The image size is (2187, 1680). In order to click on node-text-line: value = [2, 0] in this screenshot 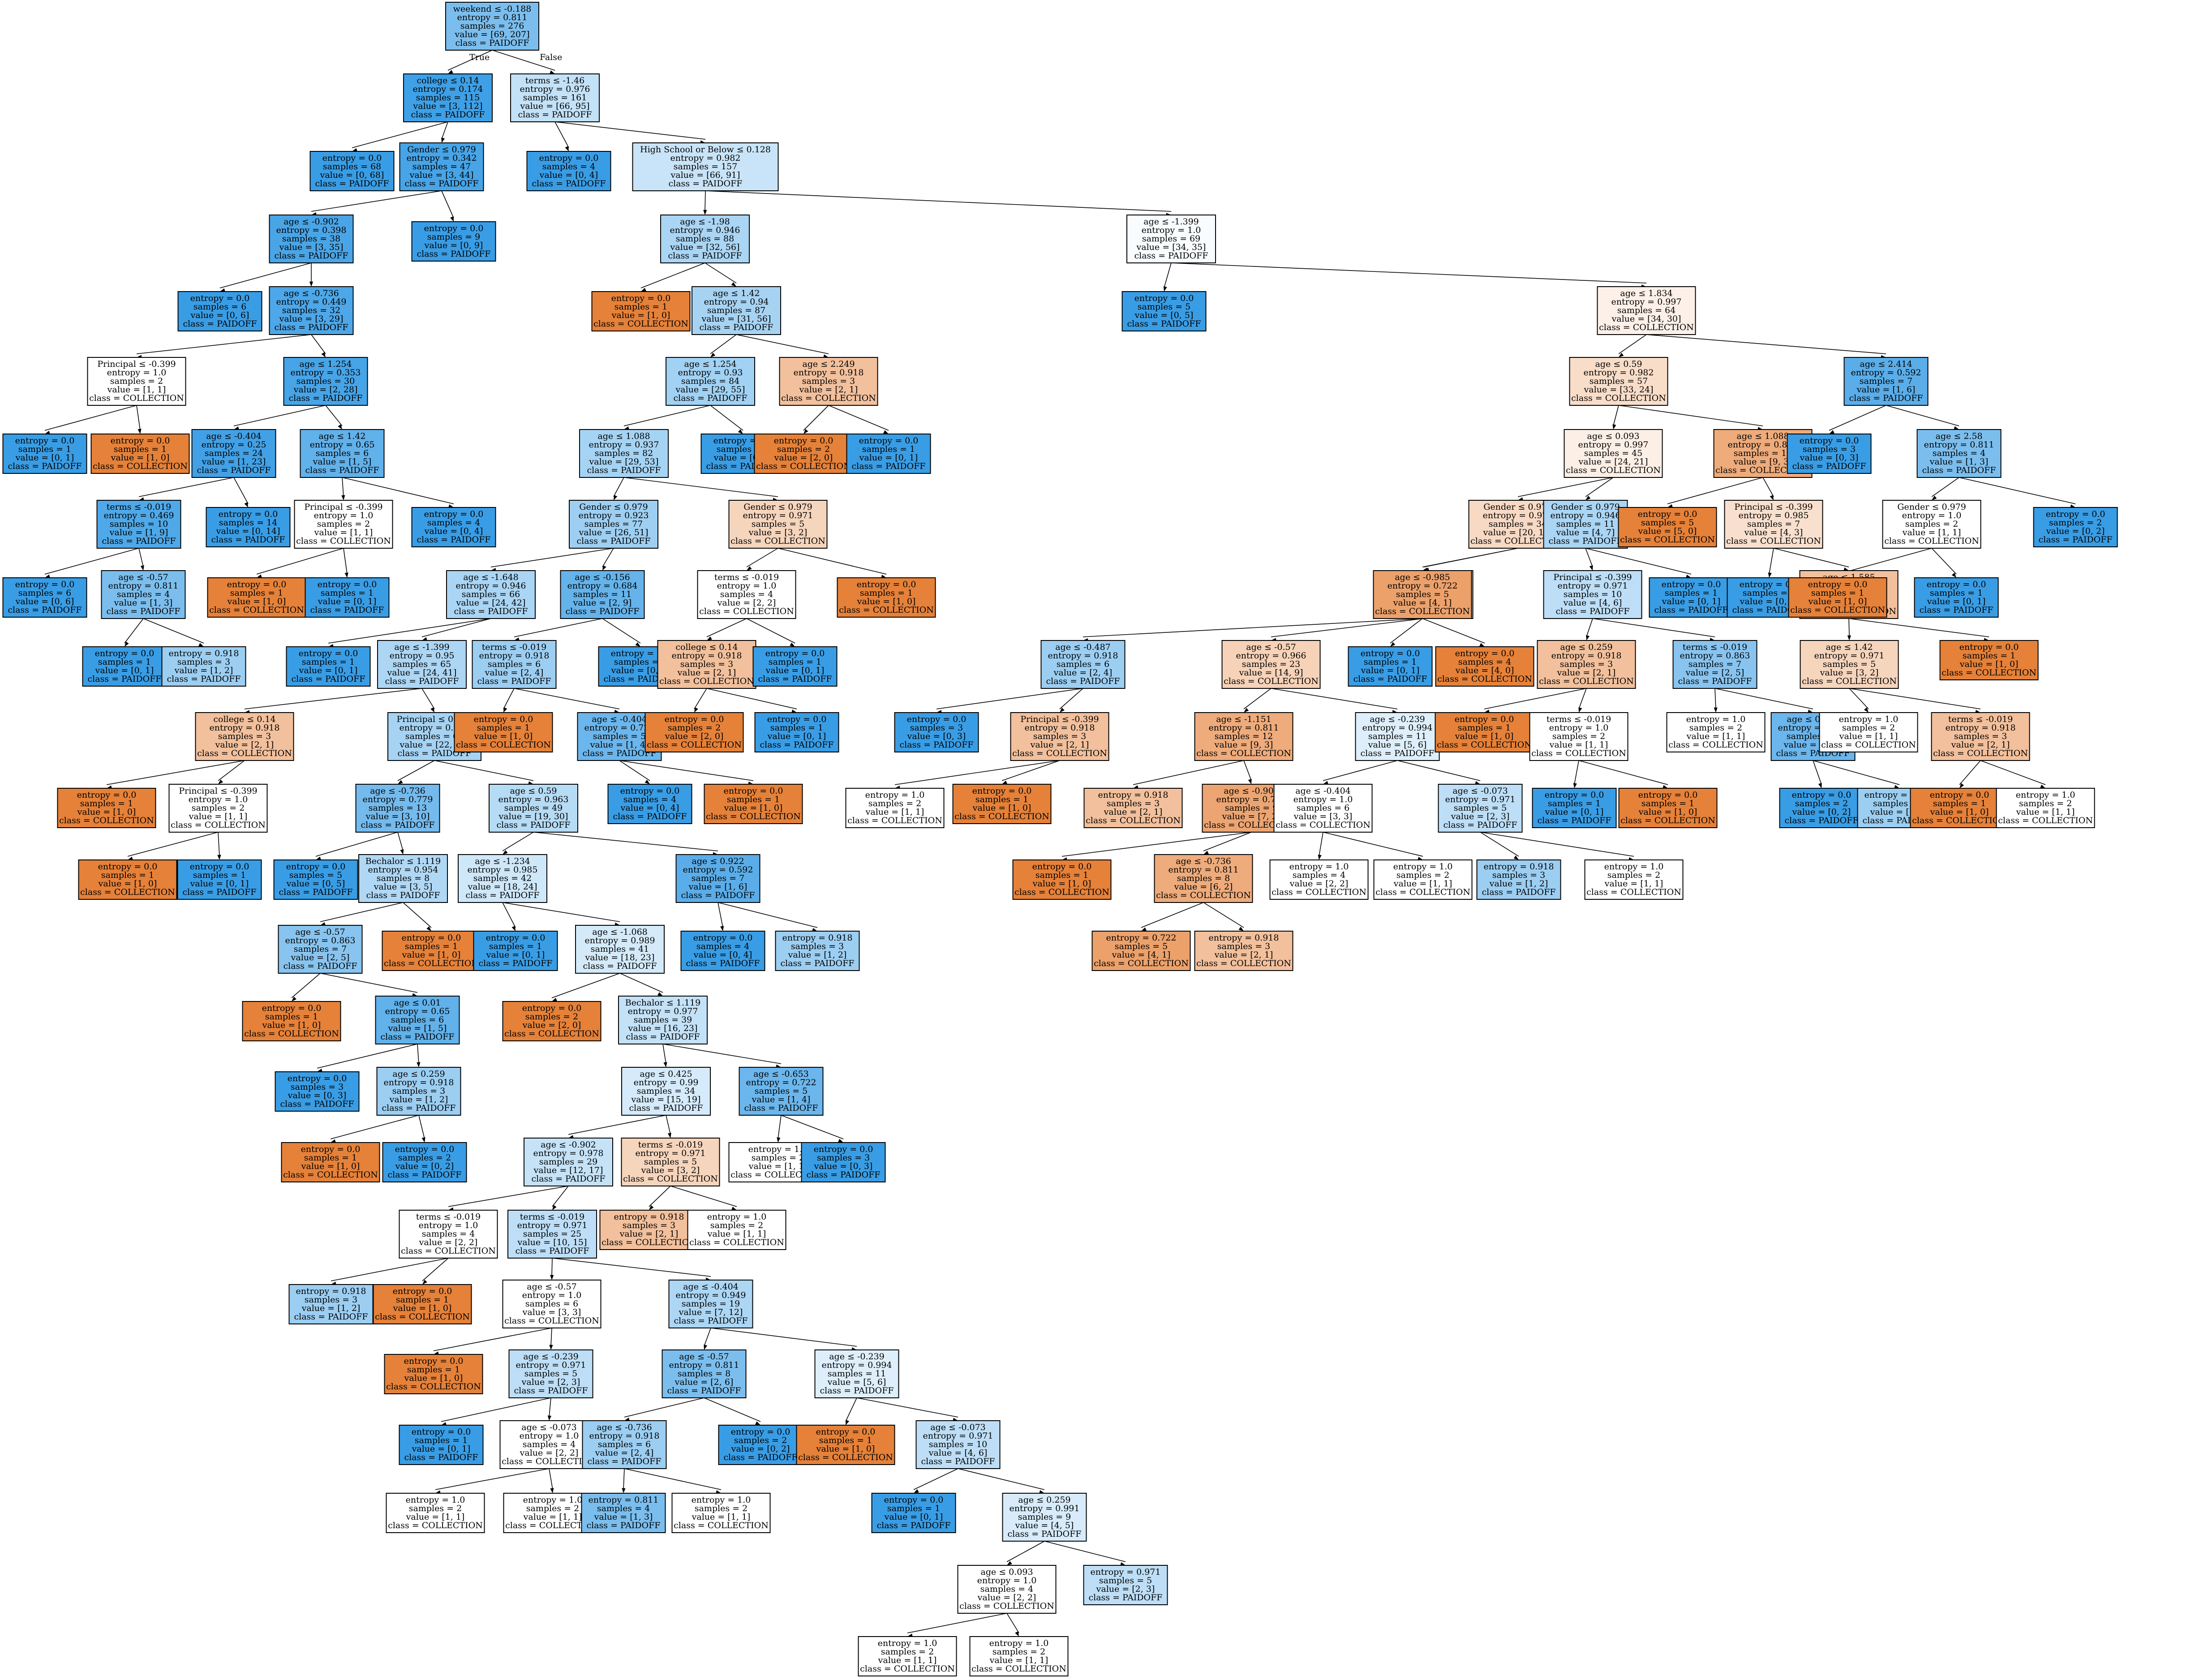, I will do `click(551, 1025)`.